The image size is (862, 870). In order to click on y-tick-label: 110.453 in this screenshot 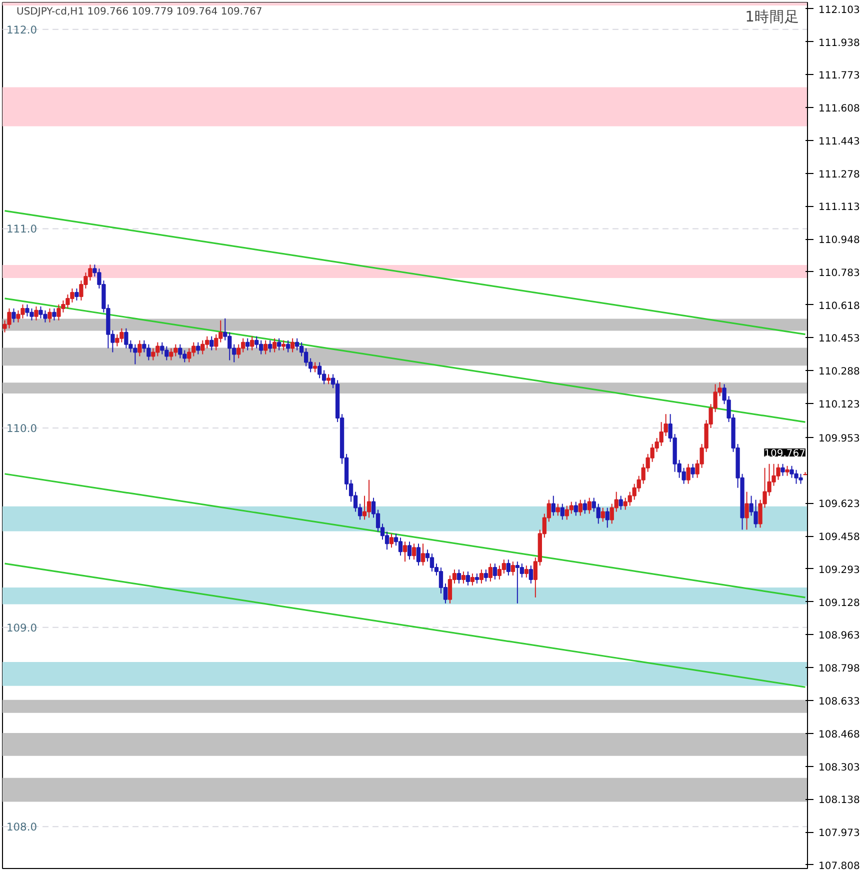, I will do `click(839, 339)`.